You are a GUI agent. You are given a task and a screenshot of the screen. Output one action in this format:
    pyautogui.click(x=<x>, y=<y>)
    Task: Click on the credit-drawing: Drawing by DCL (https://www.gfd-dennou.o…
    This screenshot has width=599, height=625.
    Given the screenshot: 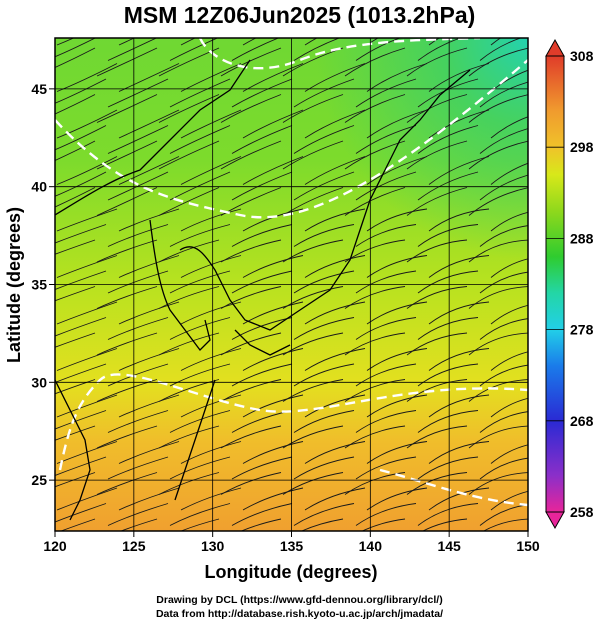 What is the action you would take?
    pyautogui.click(x=299, y=600)
    